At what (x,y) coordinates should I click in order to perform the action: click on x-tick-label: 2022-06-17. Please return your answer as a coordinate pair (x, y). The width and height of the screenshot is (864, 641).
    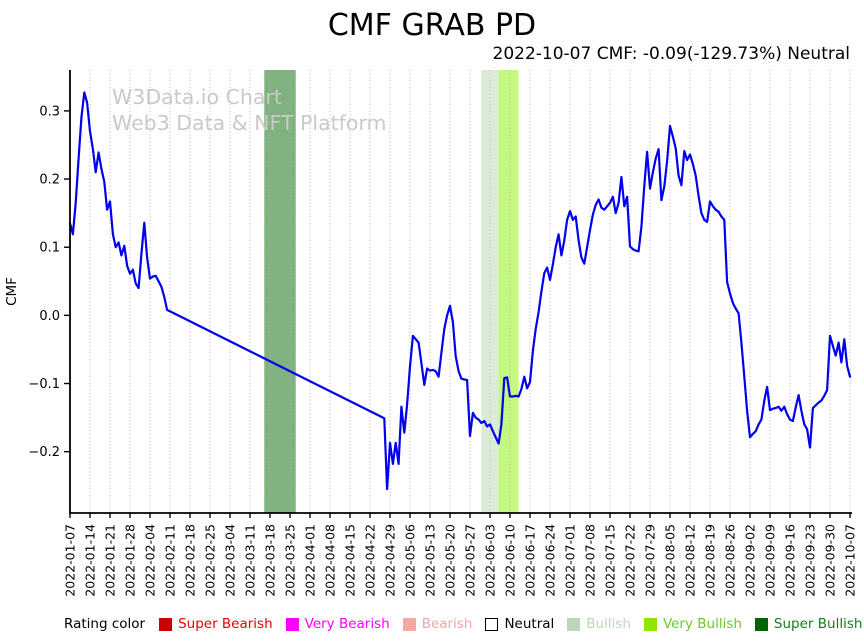
    Looking at the image, I should click on (530, 560).